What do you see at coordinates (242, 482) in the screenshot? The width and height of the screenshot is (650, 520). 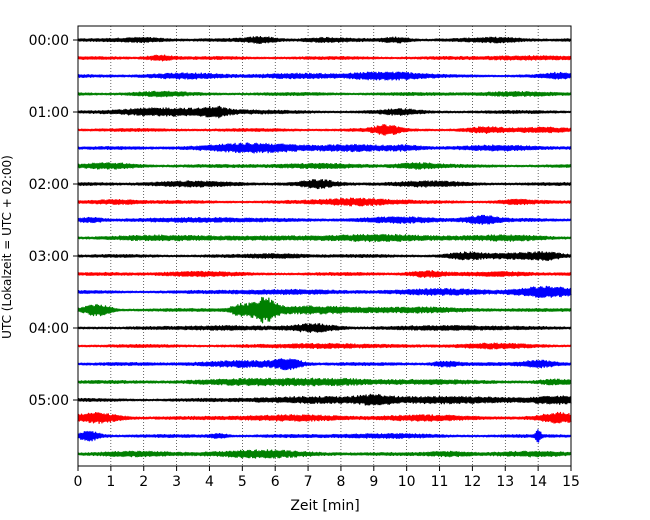 I see `x-tick-label: 5` at bounding box center [242, 482].